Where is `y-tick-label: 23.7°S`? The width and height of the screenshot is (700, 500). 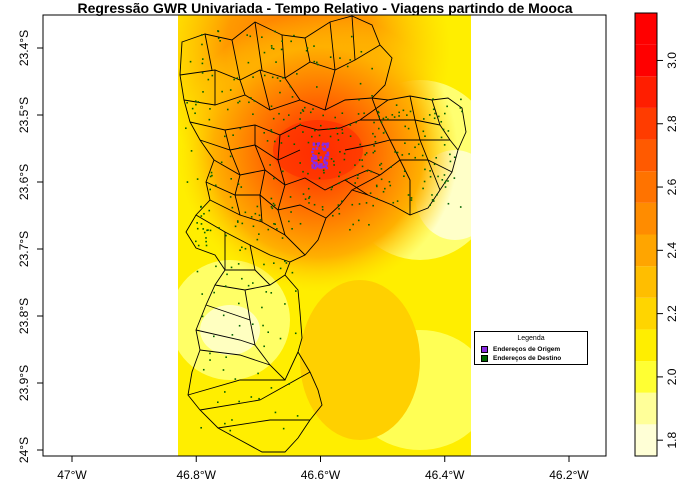 y-tick-label: 23.7°S is located at coordinates (24, 249).